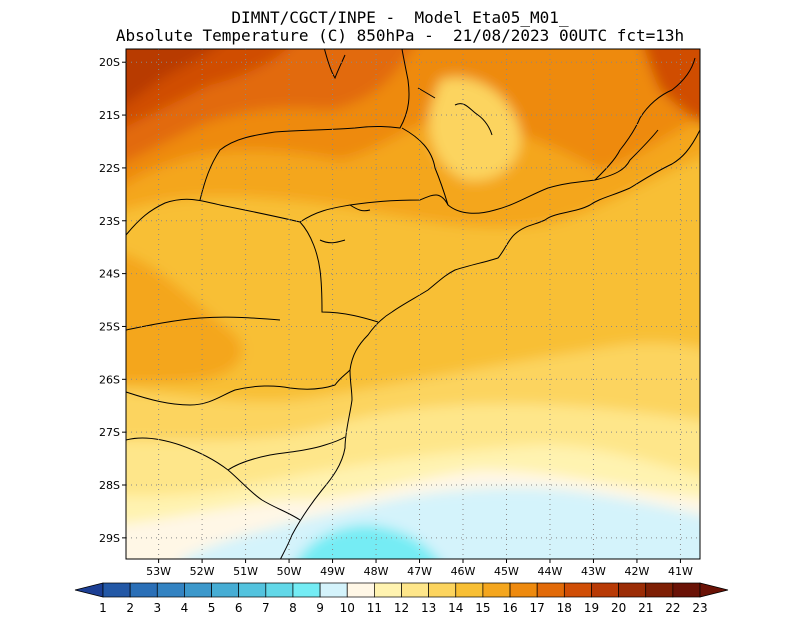 The height and width of the screenshot is (618, 800). Describe the element at coordinates (401, 608) in the screenshot. I see `colorbar-label: 12` at that location.